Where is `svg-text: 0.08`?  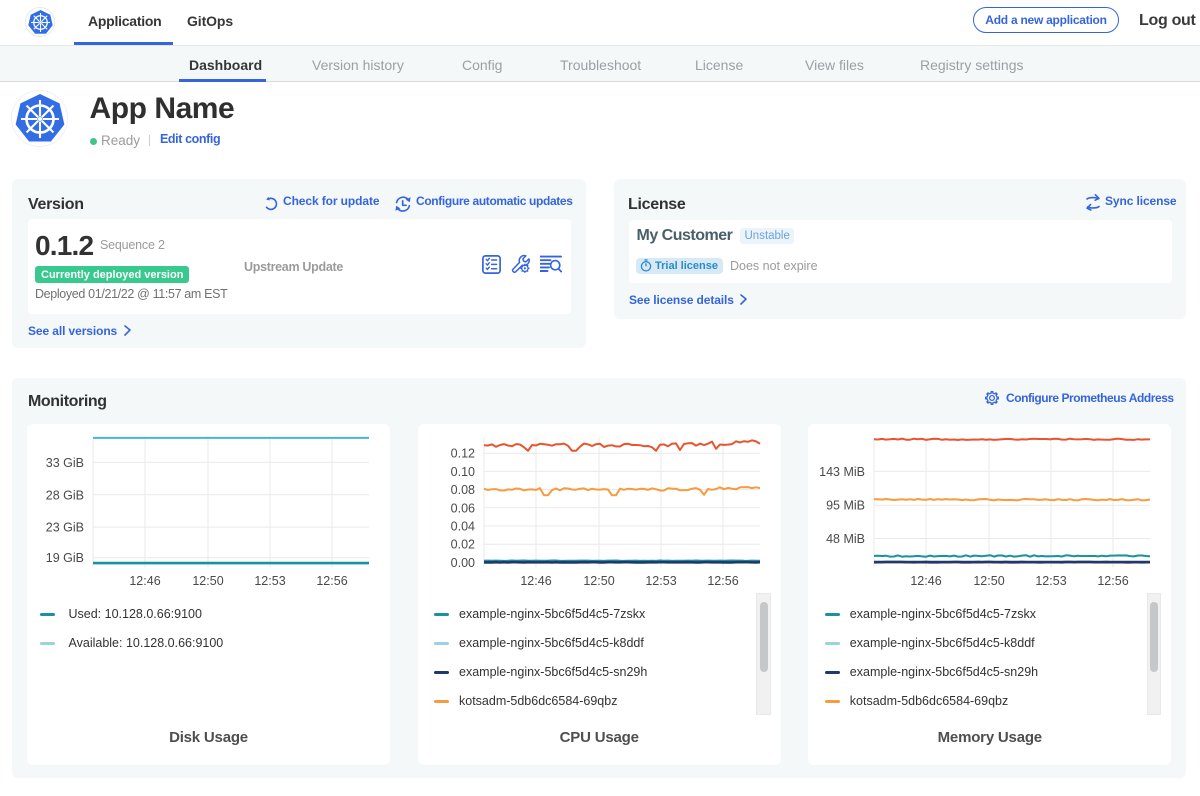 svg-text: 0.08 is located at coordinates (462, 490).